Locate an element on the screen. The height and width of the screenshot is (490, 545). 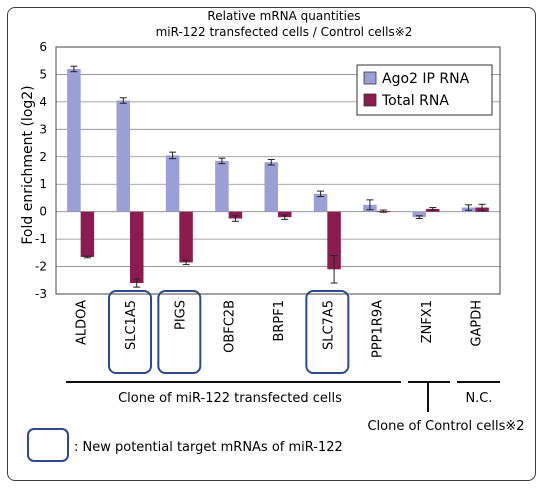
bar-total-brpf1 is located at coordinates (285, 214).